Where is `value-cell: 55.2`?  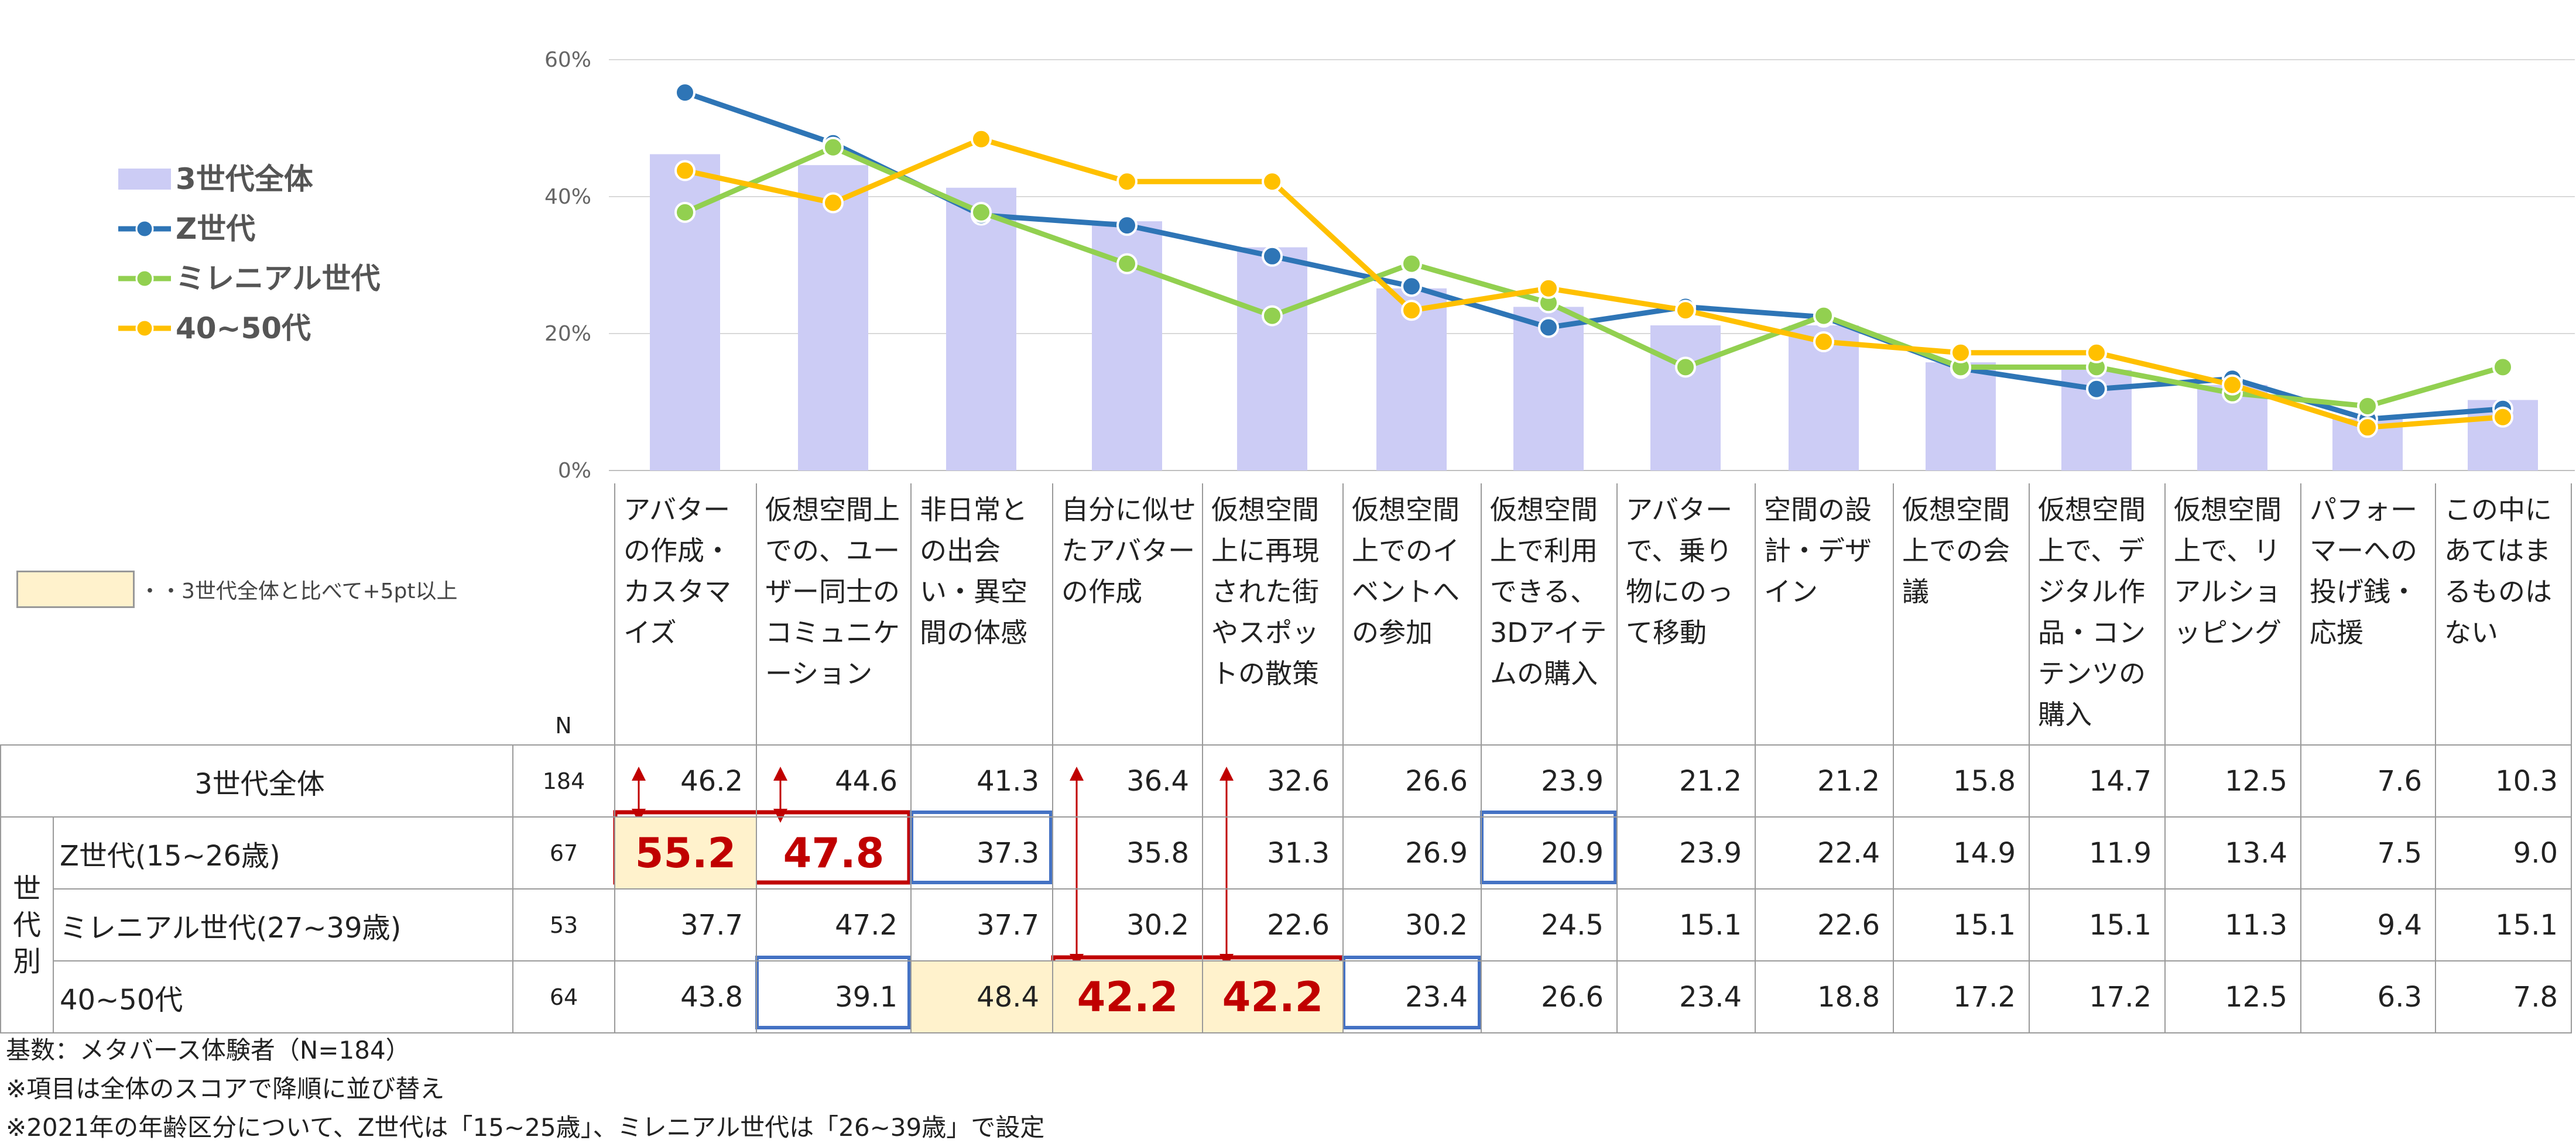 value-cell: 55.2 is located at coordinates (685, 853).